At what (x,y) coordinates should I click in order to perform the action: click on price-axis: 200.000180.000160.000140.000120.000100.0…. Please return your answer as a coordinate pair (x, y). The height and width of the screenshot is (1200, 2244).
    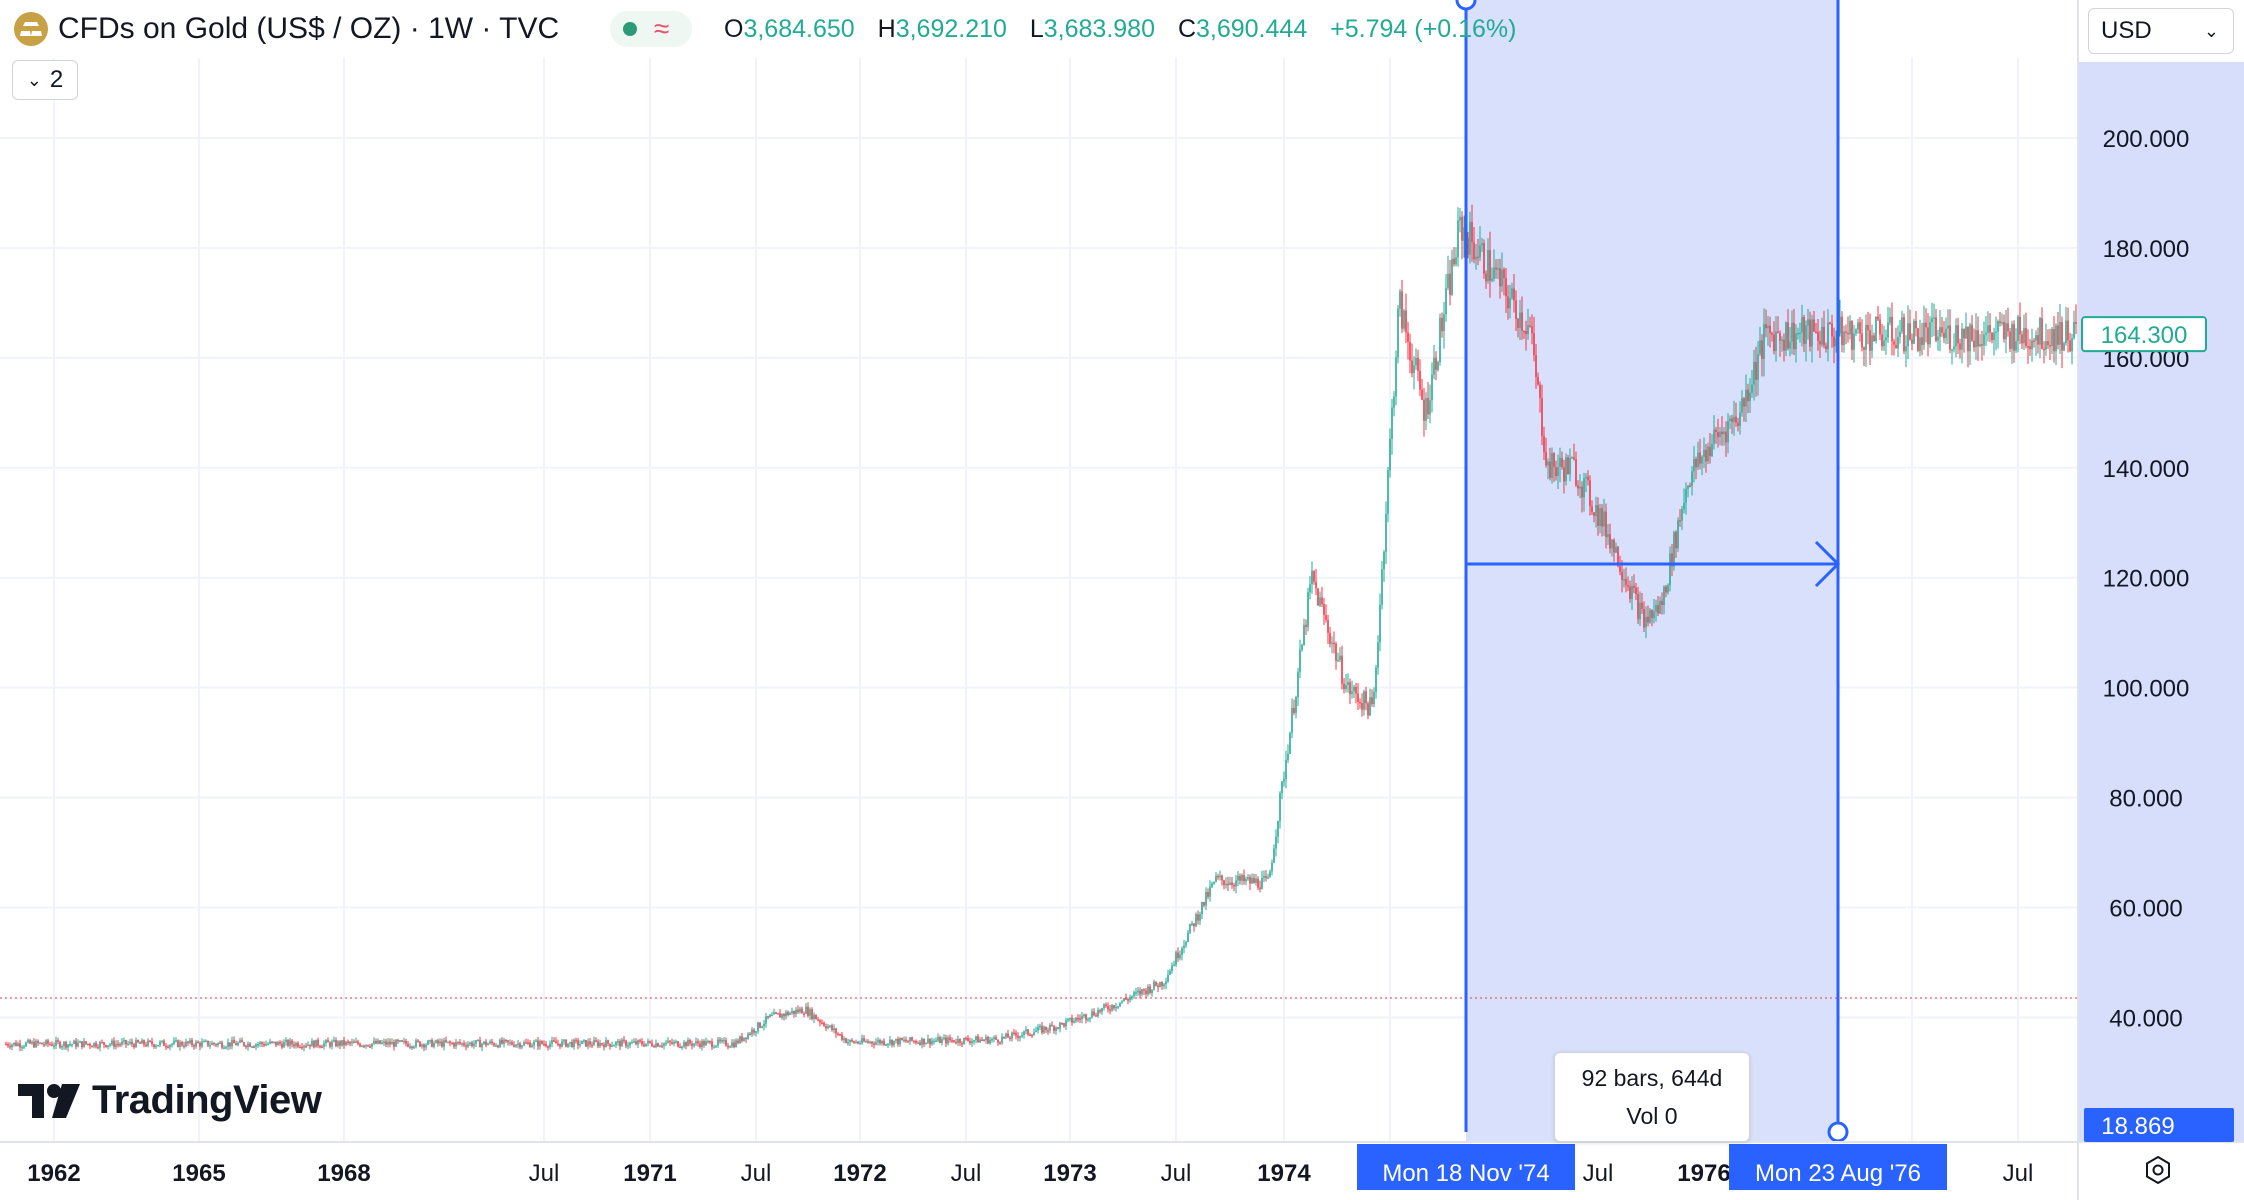
    Looking at the image, I should click on (2157, 634).